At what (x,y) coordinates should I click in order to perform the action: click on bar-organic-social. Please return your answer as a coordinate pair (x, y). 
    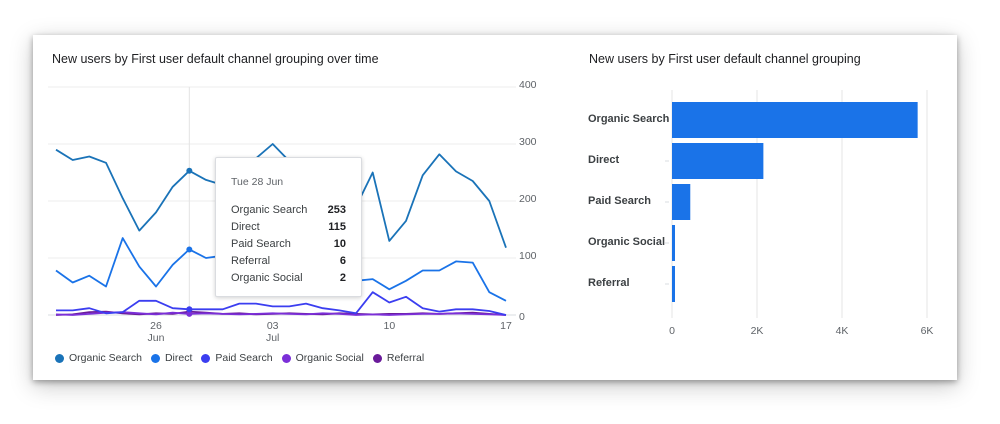
    Looking at the image, I should click on (673, 243).